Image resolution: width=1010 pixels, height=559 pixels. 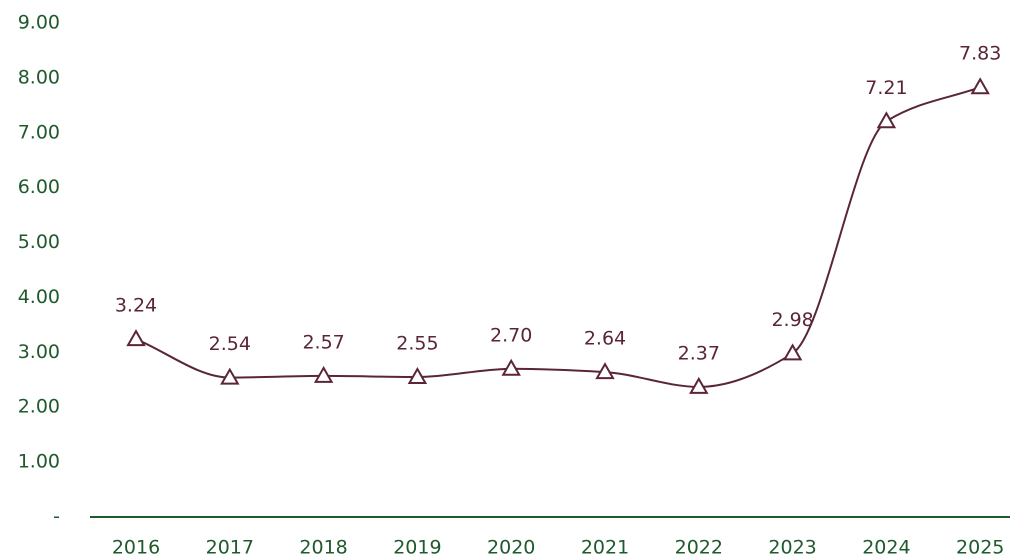 What do you see at coordinates (605, 548) in the screenshot?
I see `x-tick-label: 2021` at bounding box center [605, 548].